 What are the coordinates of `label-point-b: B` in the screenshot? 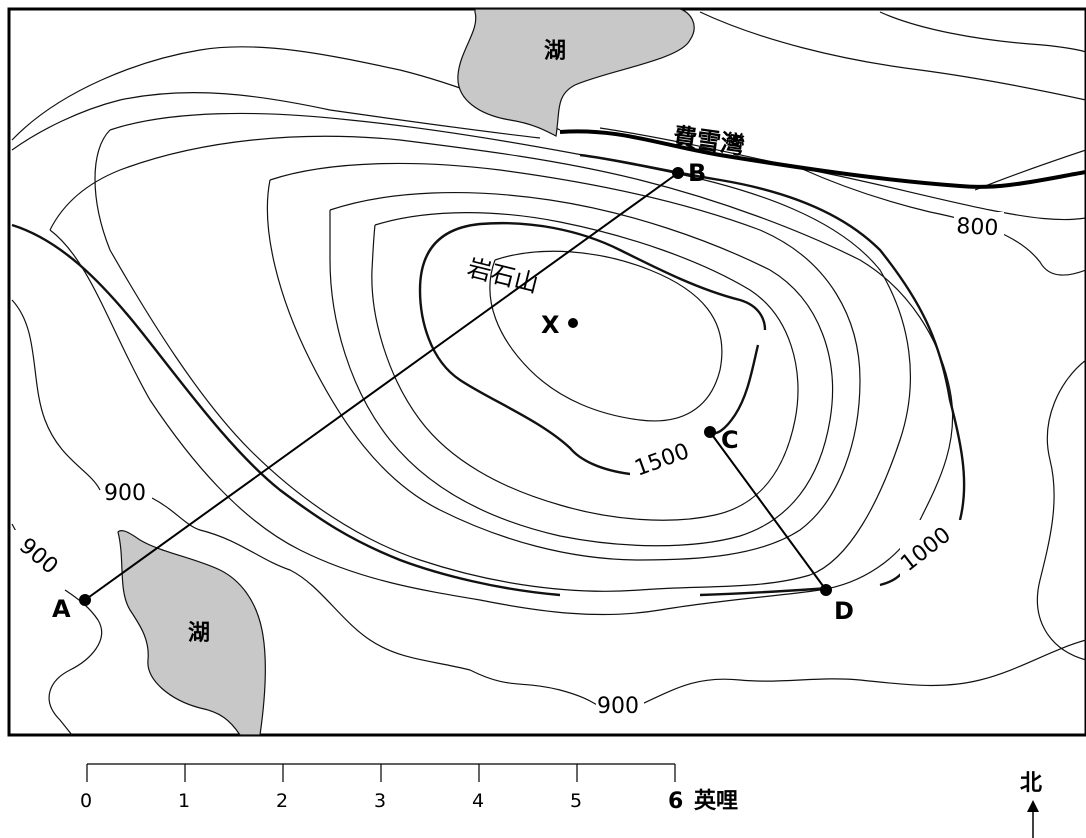 It's located at (697, 173).